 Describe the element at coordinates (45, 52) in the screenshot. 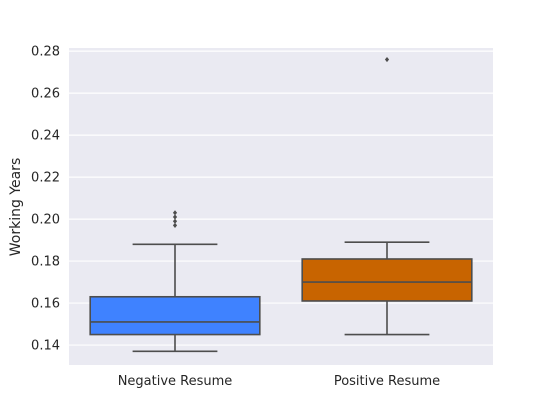

I see `y-tick-label: 0.28` at that location.